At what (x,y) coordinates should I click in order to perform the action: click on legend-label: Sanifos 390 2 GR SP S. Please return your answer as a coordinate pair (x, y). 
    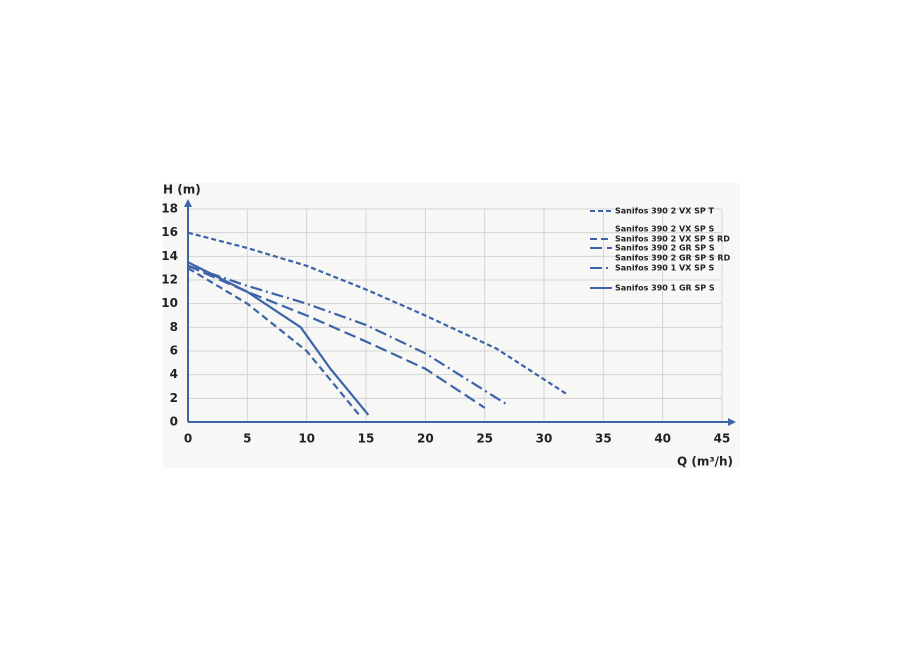
    Looking at the image, I should click on (665, 248).